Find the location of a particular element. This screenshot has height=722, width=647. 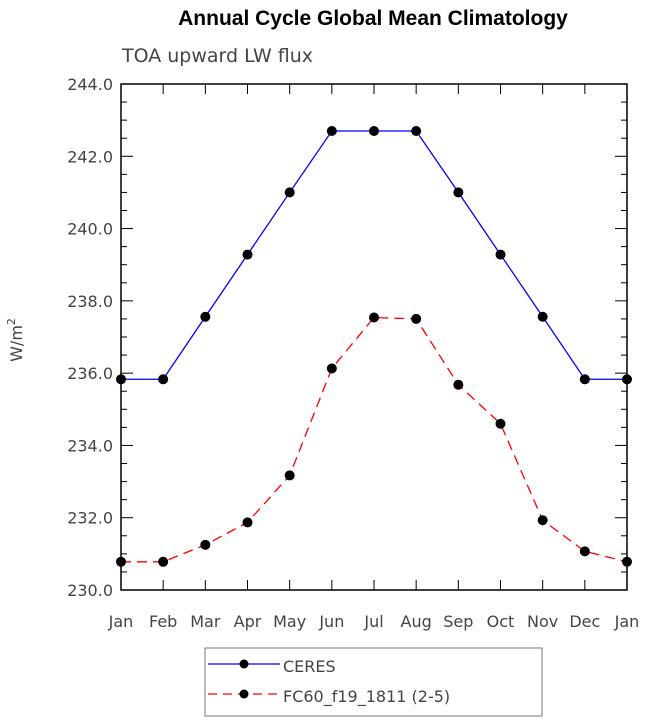

x-tick-label: Oct is located at coordinates (501, 621).